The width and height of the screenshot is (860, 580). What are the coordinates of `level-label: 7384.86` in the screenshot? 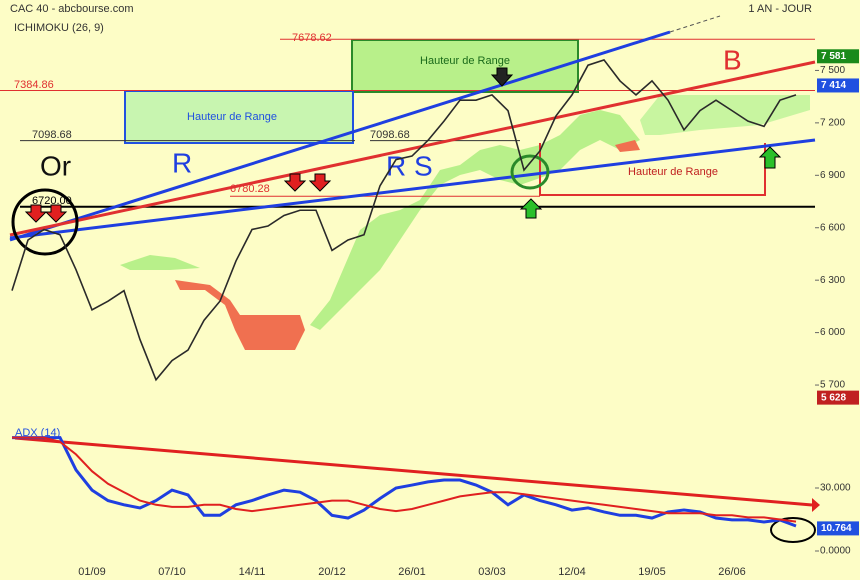 It's located at (34, 85).